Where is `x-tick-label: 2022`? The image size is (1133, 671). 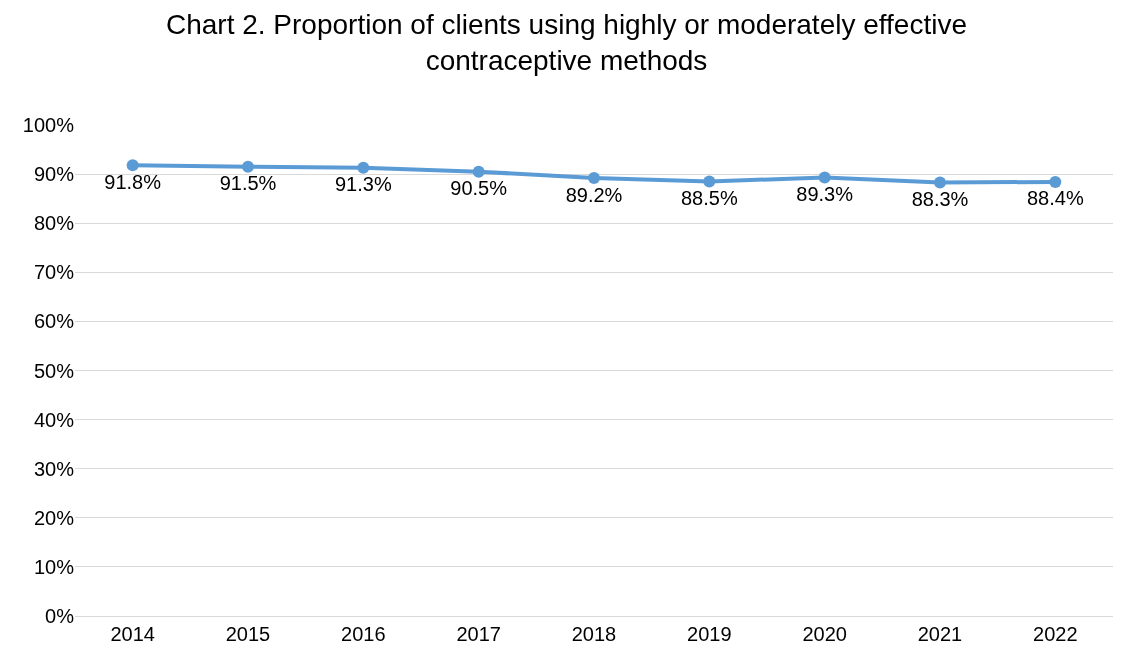 x-tick-label: 2022 is located at coordinates (1055, 634).